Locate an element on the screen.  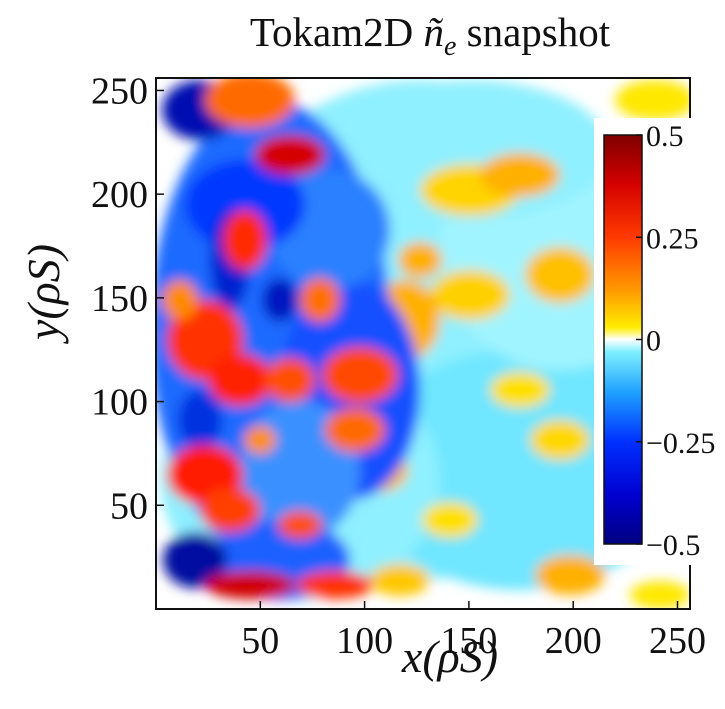
x-tick-label: 50 is located at coordinates (260, 641).